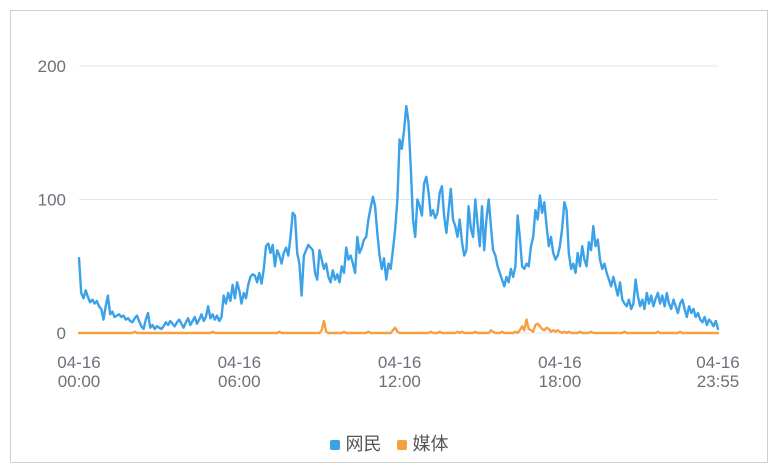 This screenshot has width=778, height=473. Describe the element at coordinates (61, 333) in the screenshot. I see `y-tick-label-0: 0` at that location.